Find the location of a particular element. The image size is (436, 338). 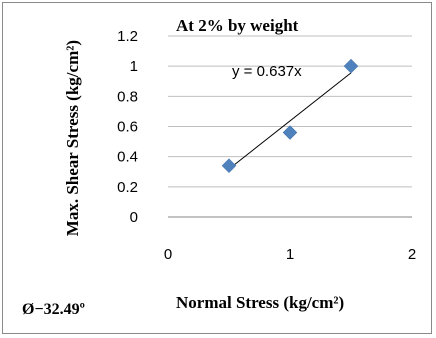

y-tick-labels: 0 0.2 0.4 0.6 0.8 1 1.2 is located at coordinates (127, 127).